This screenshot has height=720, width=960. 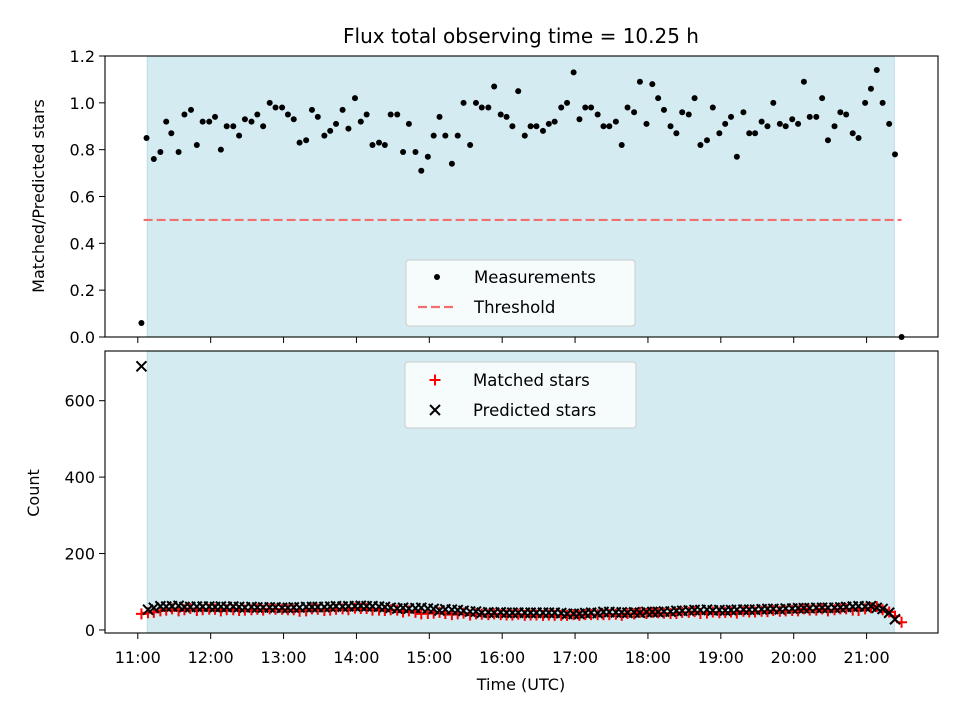 What do you see at coordinates (82, 337) in the screenshot?
I see `top-y-tick-label: 0.0` at bounding box center [82, 337].